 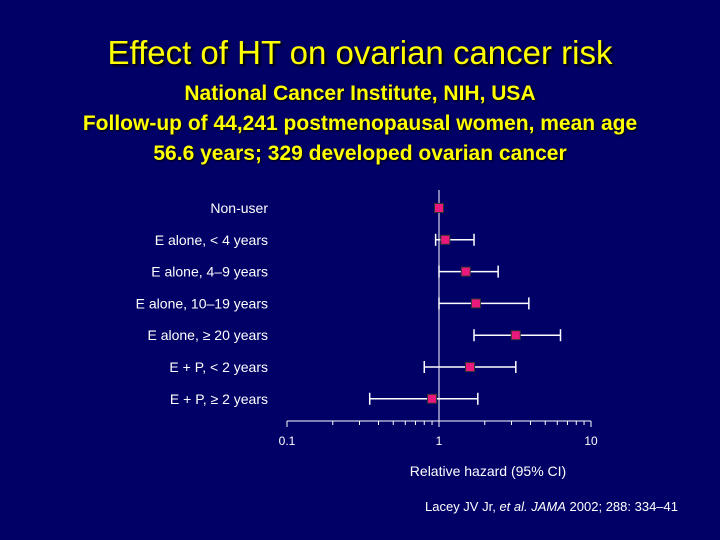 I want to click on row-label: Non-user, so click(x=239, y=208).